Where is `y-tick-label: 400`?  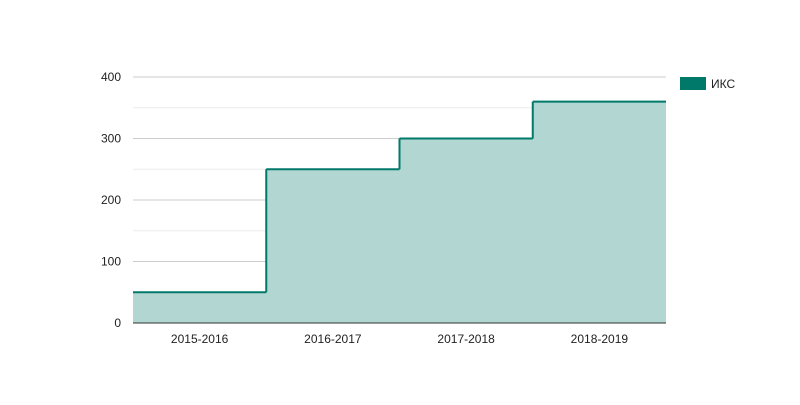
y-tick-label: 400 is located at coordinates (111, 77).